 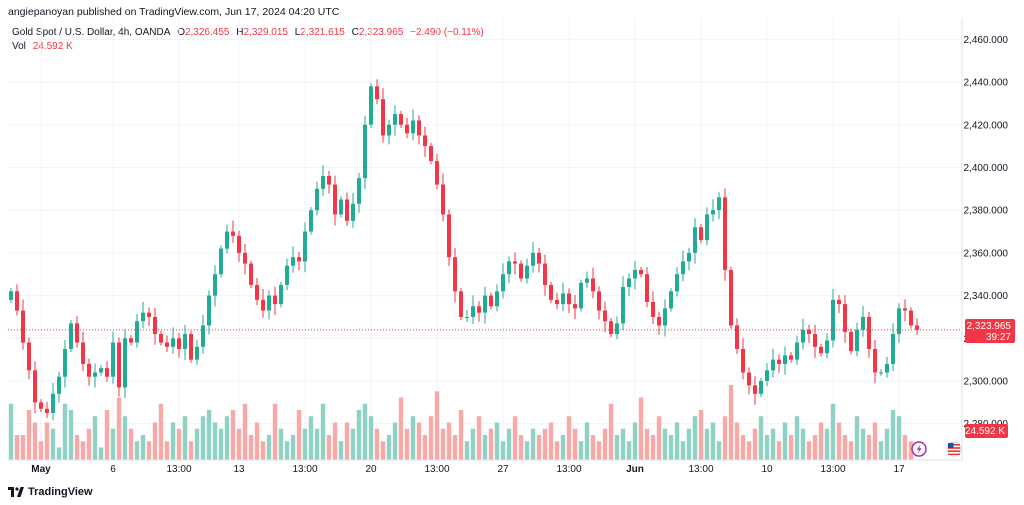 What do you see at coordinates (381, 32) in the screenshot?
I see `close-value: 2,323.965` at bounding box center [381, 32].